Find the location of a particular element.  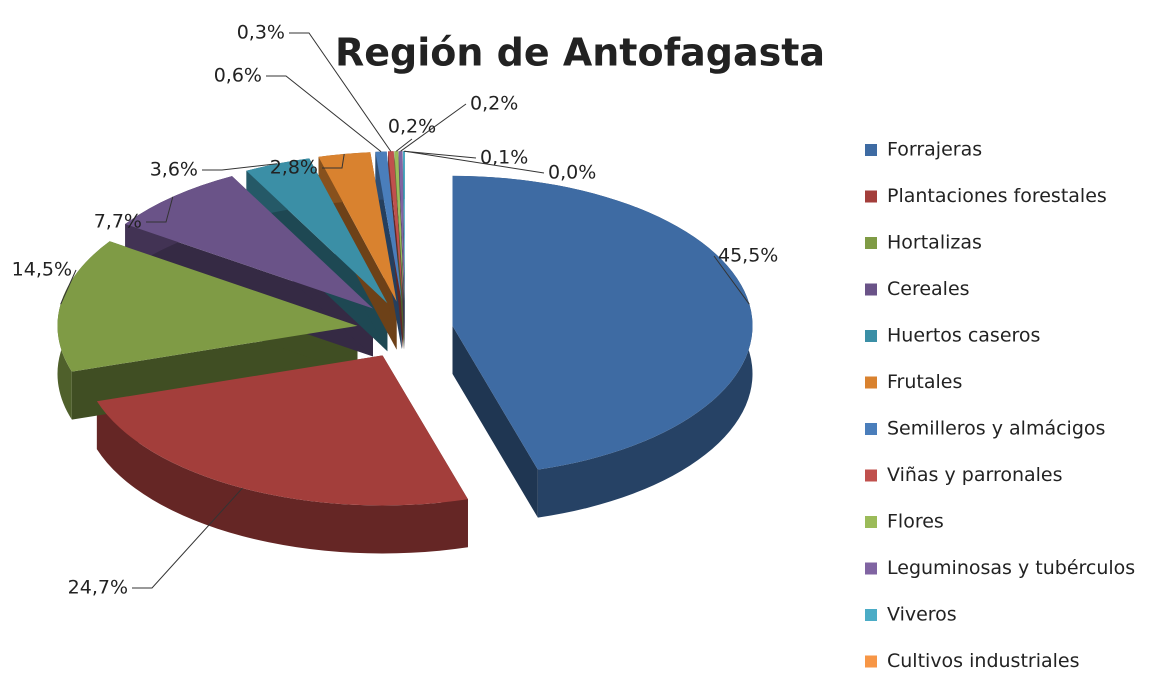

chart-title: Región de Antofagasta is located at coordinates (580, 53).